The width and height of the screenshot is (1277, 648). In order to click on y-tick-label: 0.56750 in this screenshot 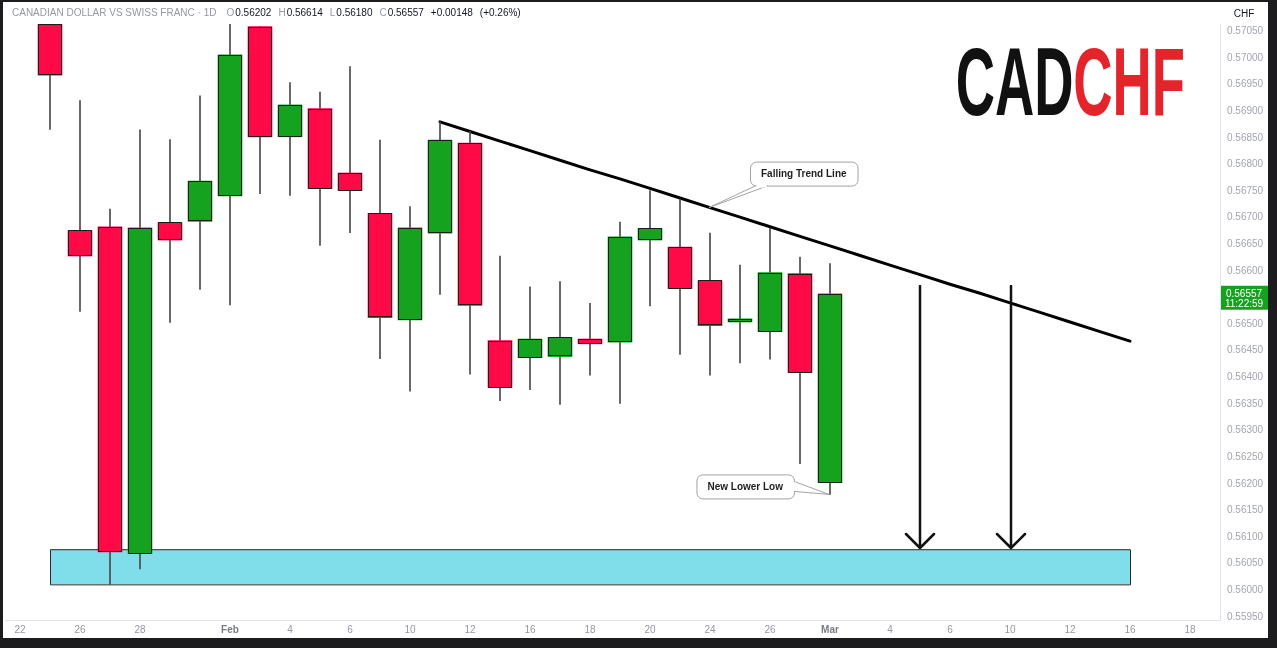, I will do `click(1245, 190)`.